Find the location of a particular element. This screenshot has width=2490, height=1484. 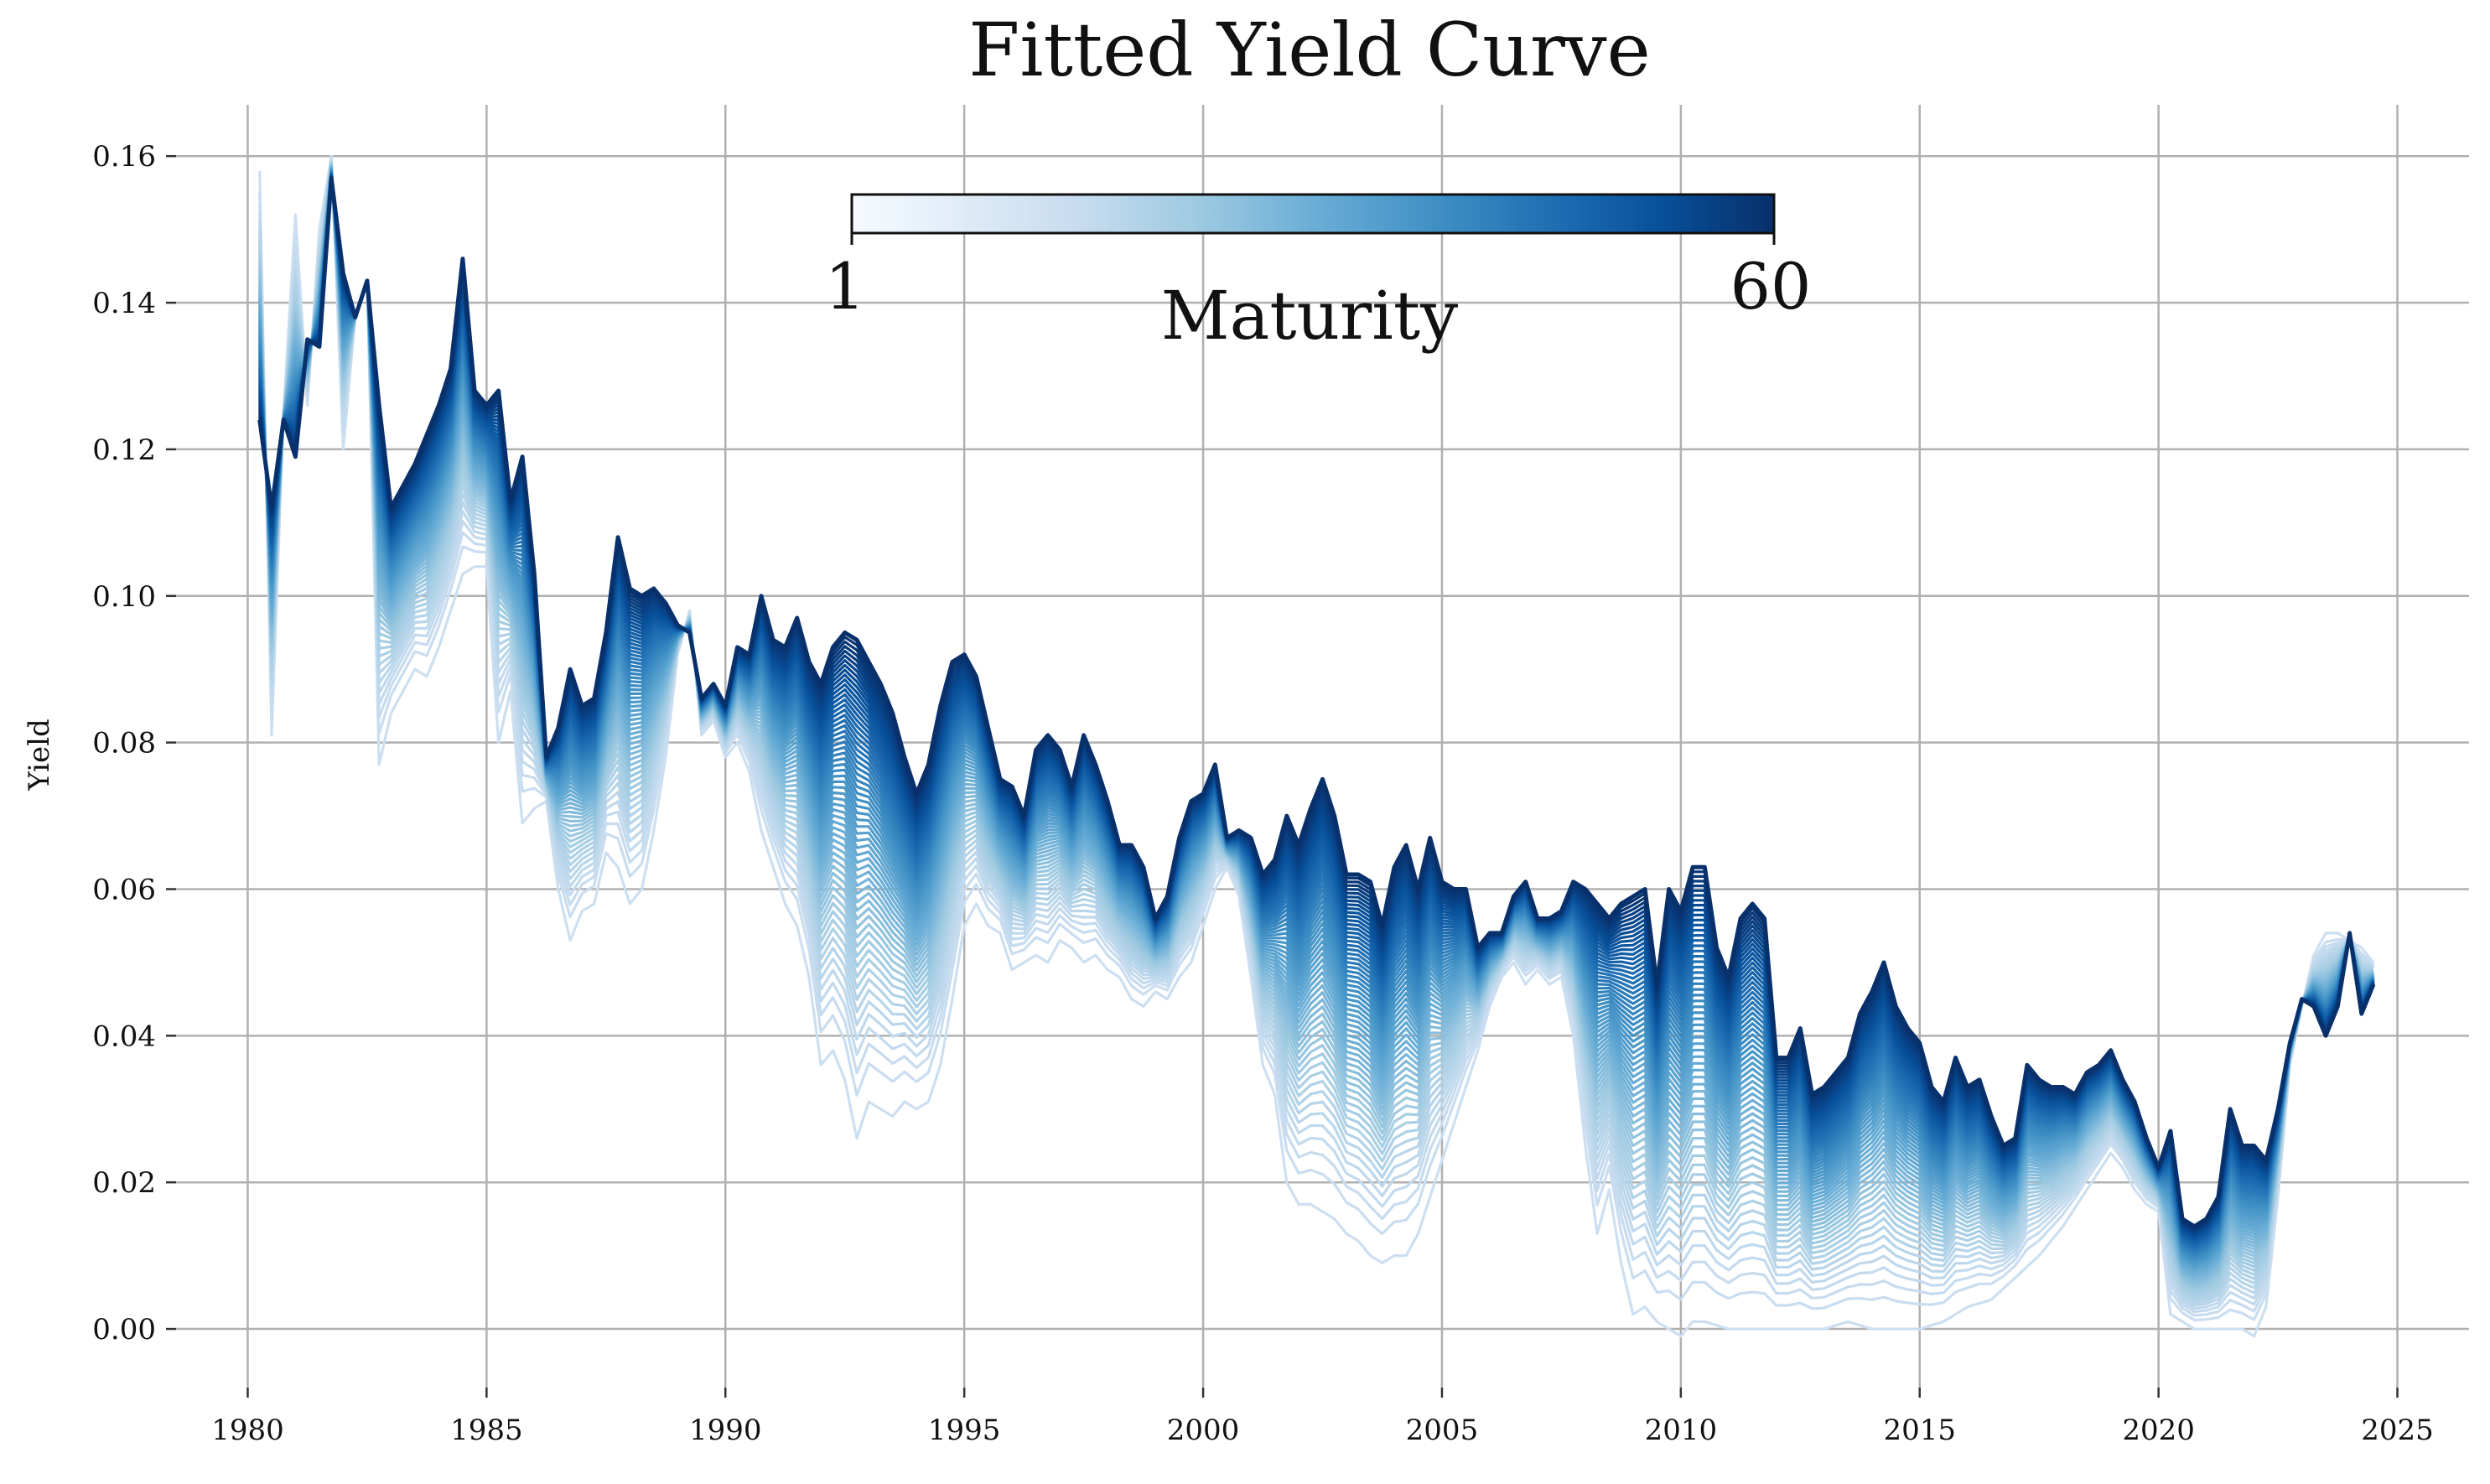

colorbar-label: Maturity is located at coordinates (1309, 316).